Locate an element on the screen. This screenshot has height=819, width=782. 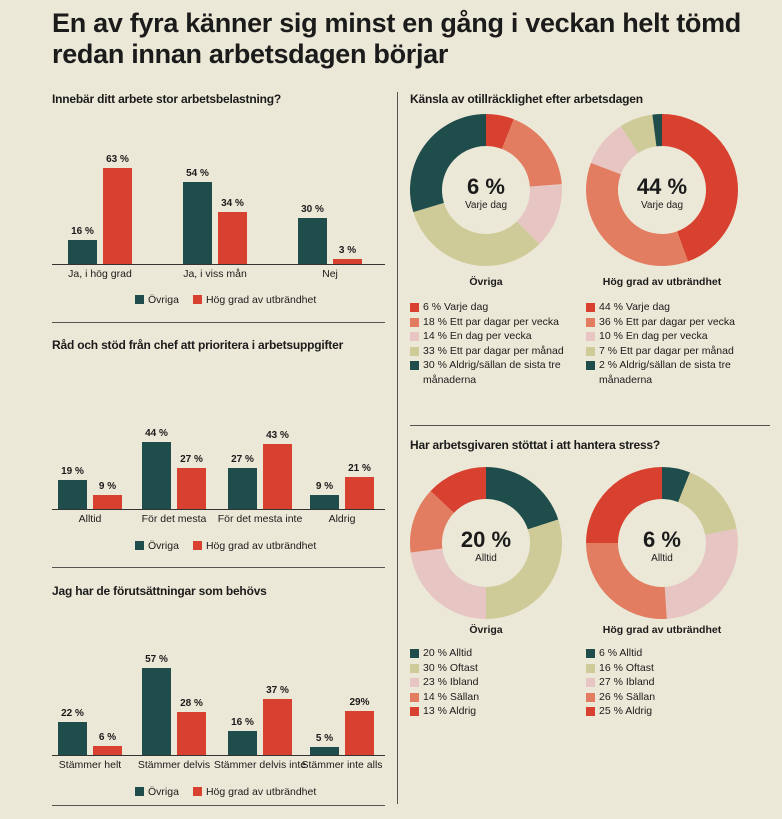
legend-label: 23 % Ibland is located at coordinates (451, 682).